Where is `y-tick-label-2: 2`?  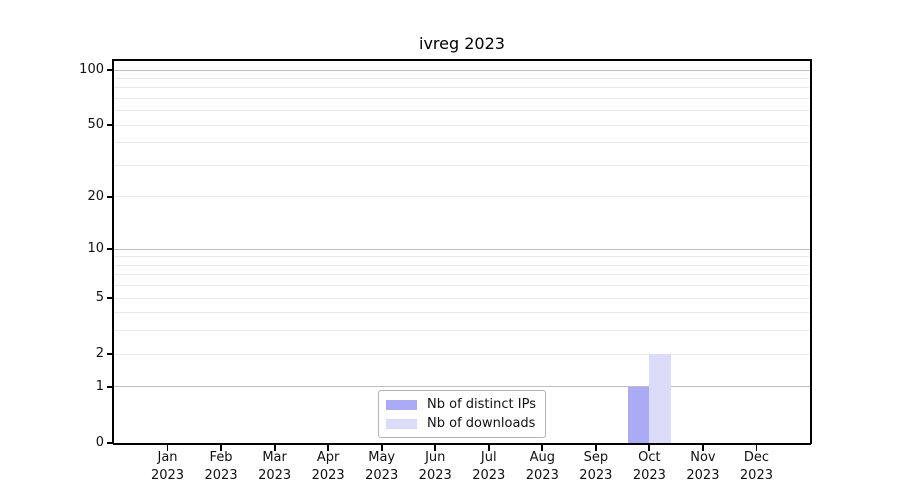
y-tick-label-2: 2 is located at coordinates (99, 354).